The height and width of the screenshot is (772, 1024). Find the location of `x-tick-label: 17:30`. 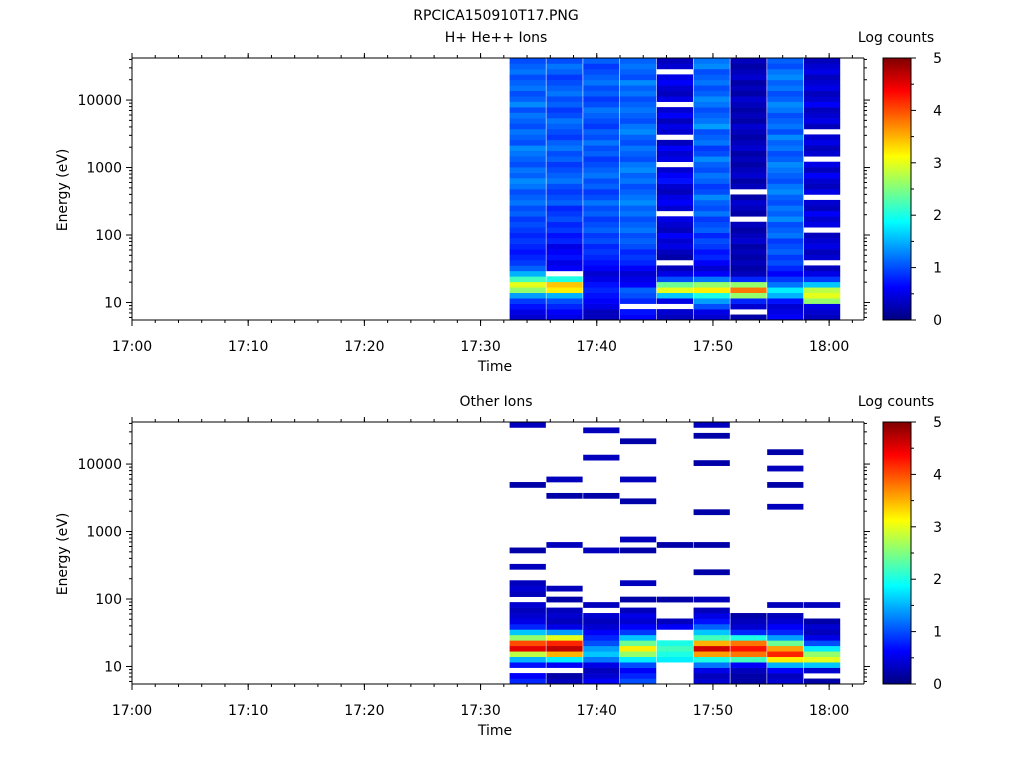

x-tick-label: 17:30 is located at coordinates (480, 711).